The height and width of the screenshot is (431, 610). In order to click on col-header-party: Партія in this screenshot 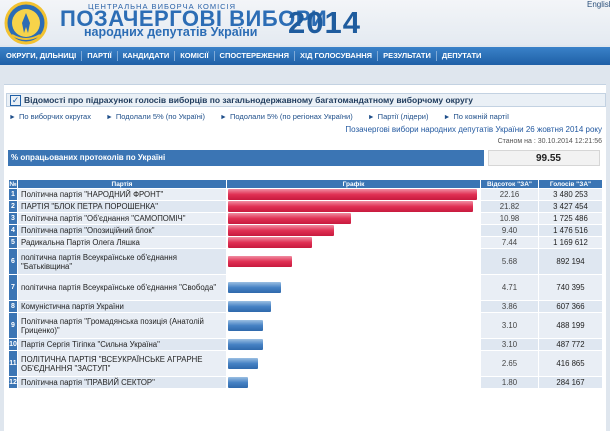, I will do `click(122, 184)`.